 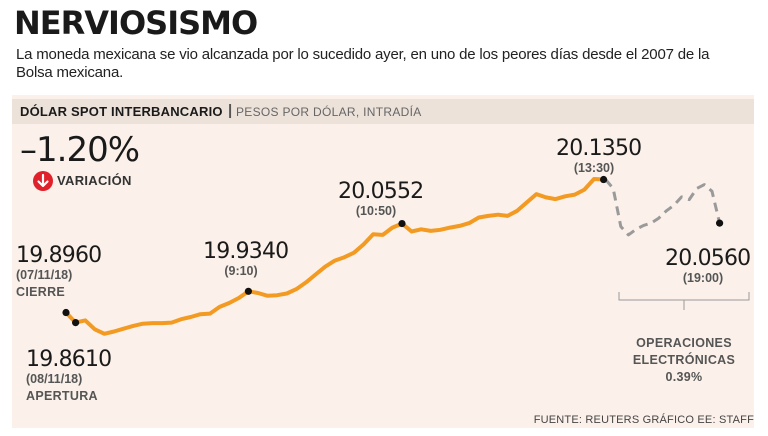 What do you see at coordinates (594, 168) in the screenshot?
I see `annotation-time: (13:30)` at bounding box center [594, 168].